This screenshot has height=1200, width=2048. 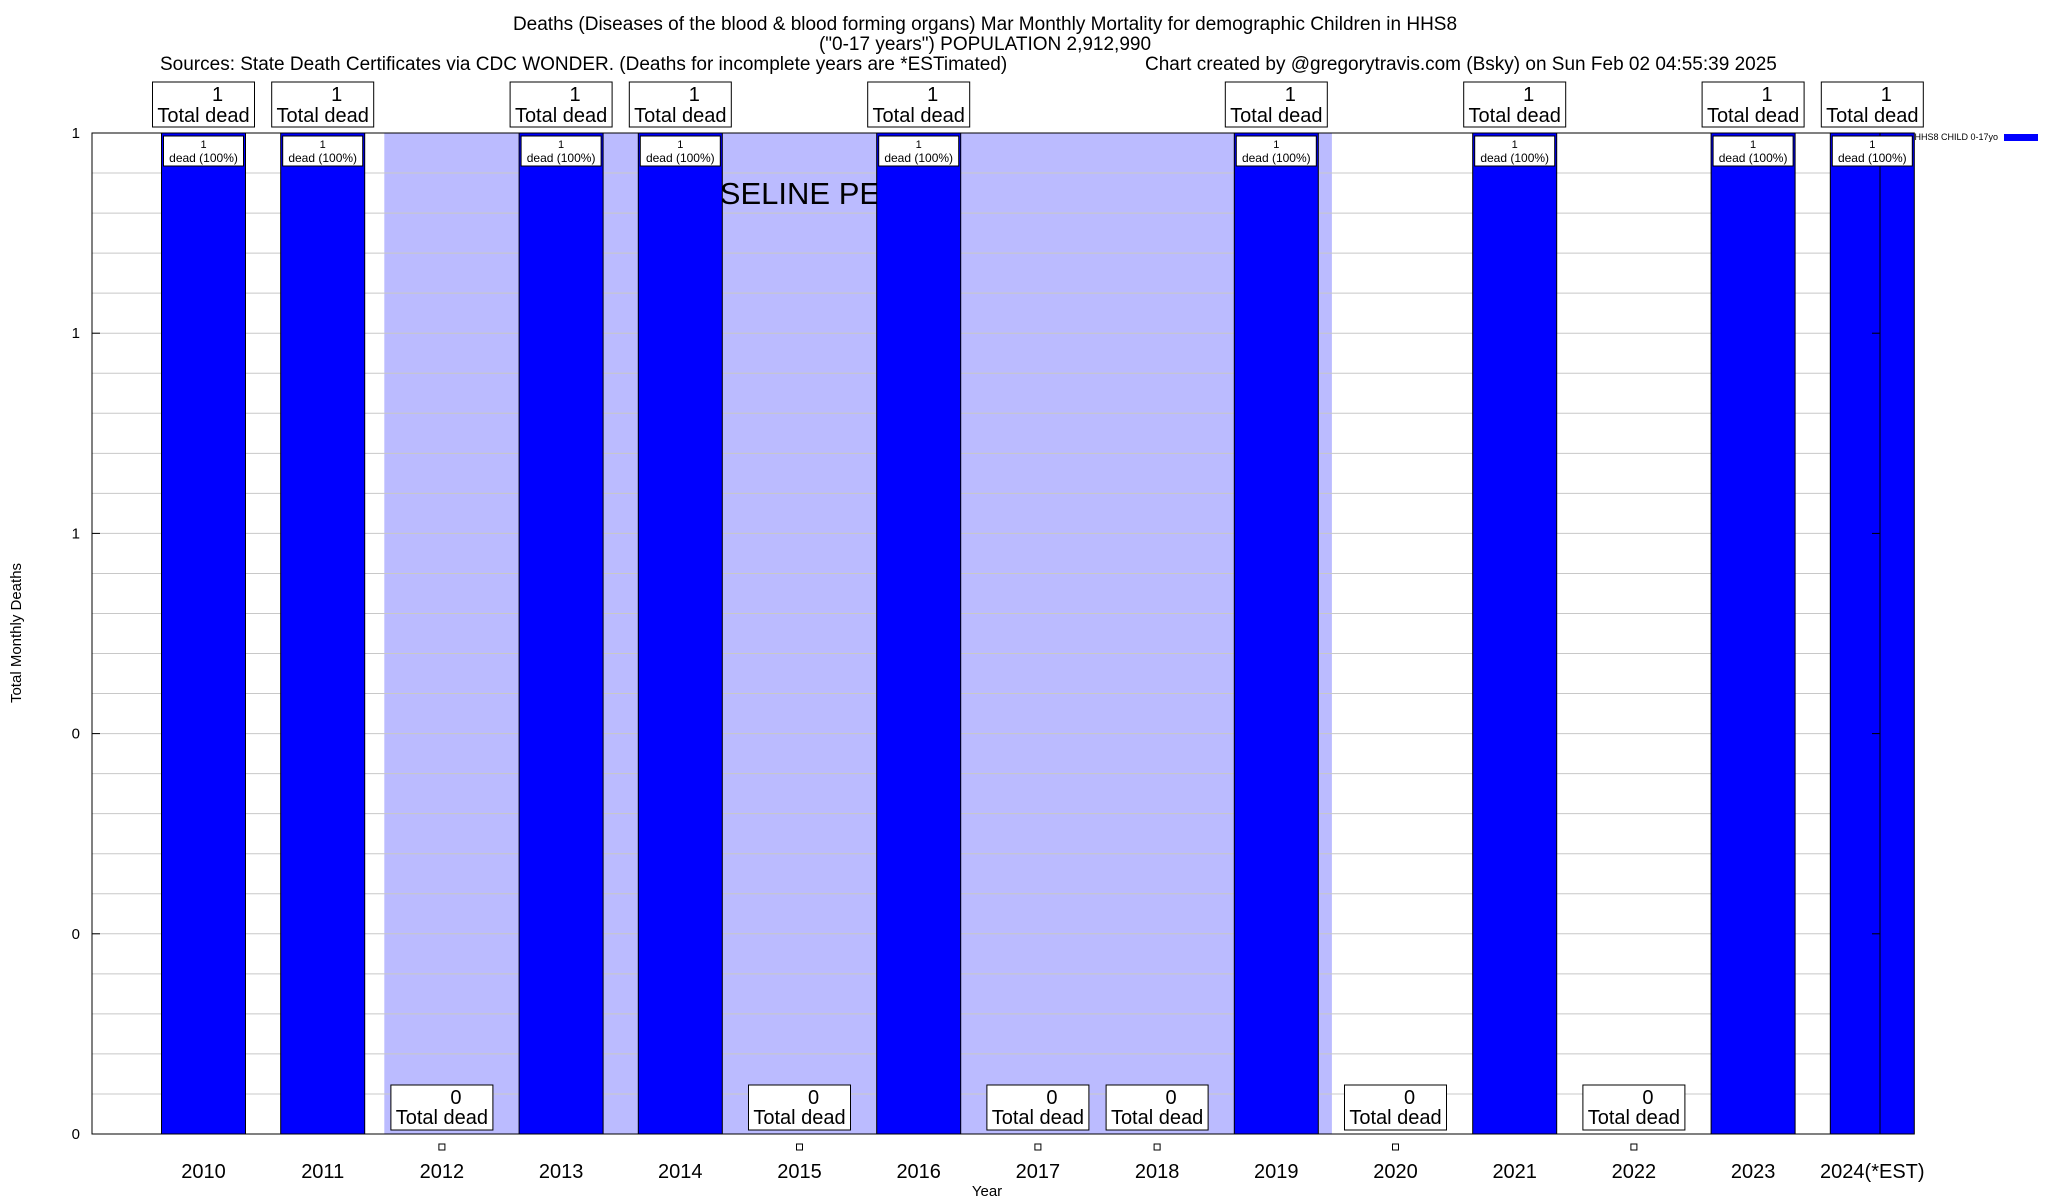 What do you see at coordinates (1514, 1172) in the screenshot?
I see `x-tick-label-2021: 2021` at bounding box center [1514, 1172].